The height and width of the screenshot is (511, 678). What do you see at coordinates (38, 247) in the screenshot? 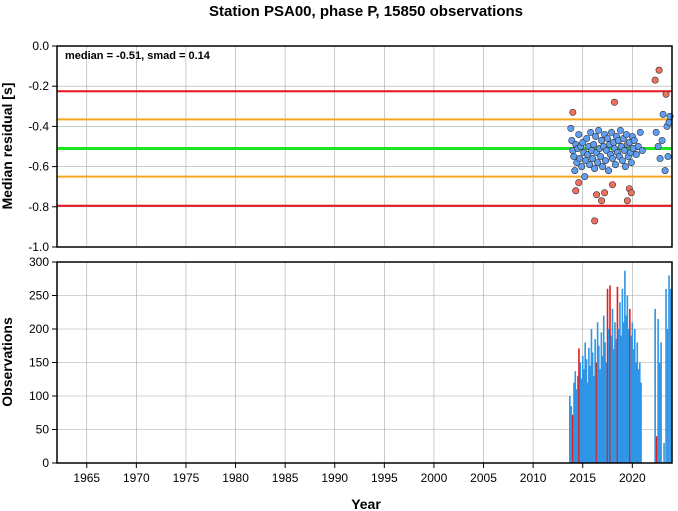
I see `top-y-tick-label--1.0: -1.0` at bounding box center [38, 247].